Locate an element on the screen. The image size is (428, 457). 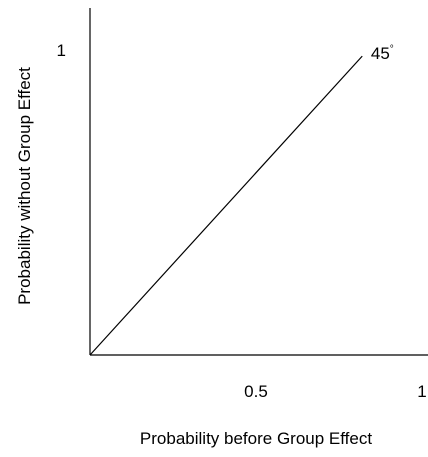
y-tick-label-0: 1 is located at coordinates (61, 50).